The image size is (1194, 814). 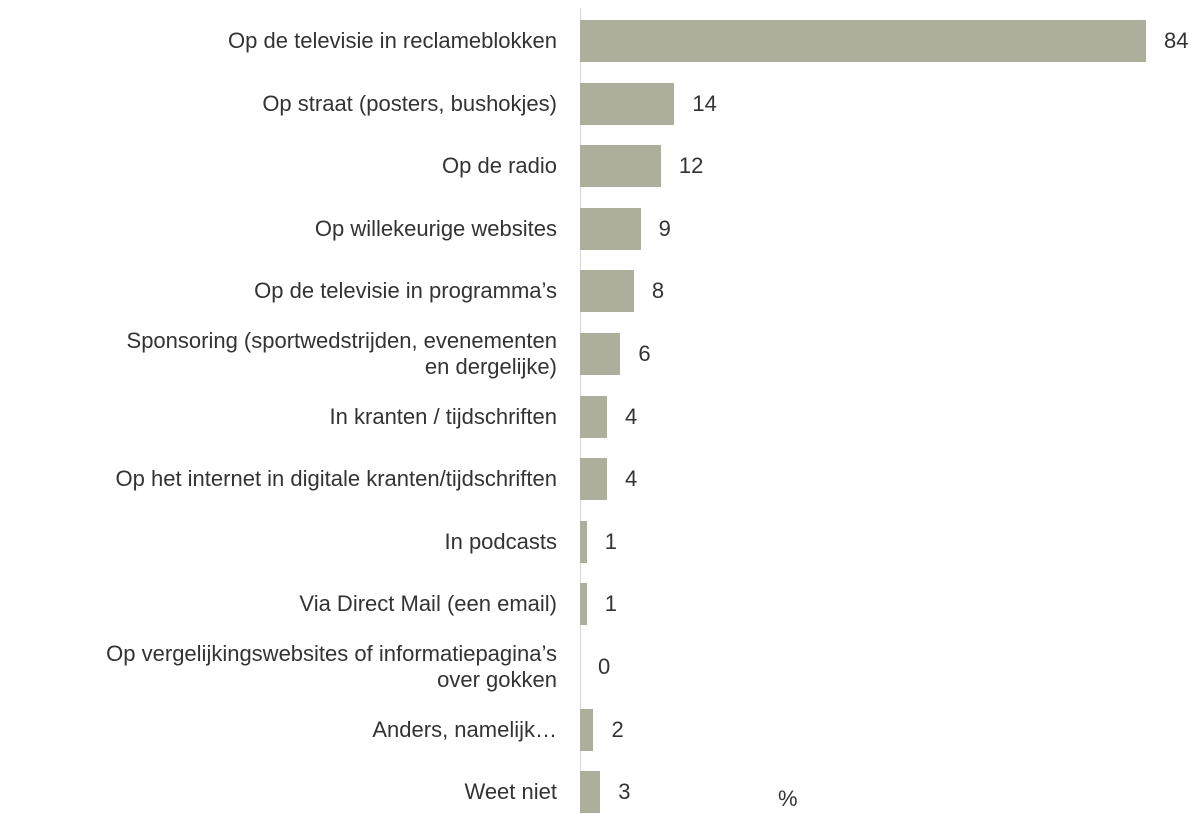 What do you see at coordinates (1176, 40) in the screenshot?
I see `data-label: 84` at bounding box center [1176, 40].